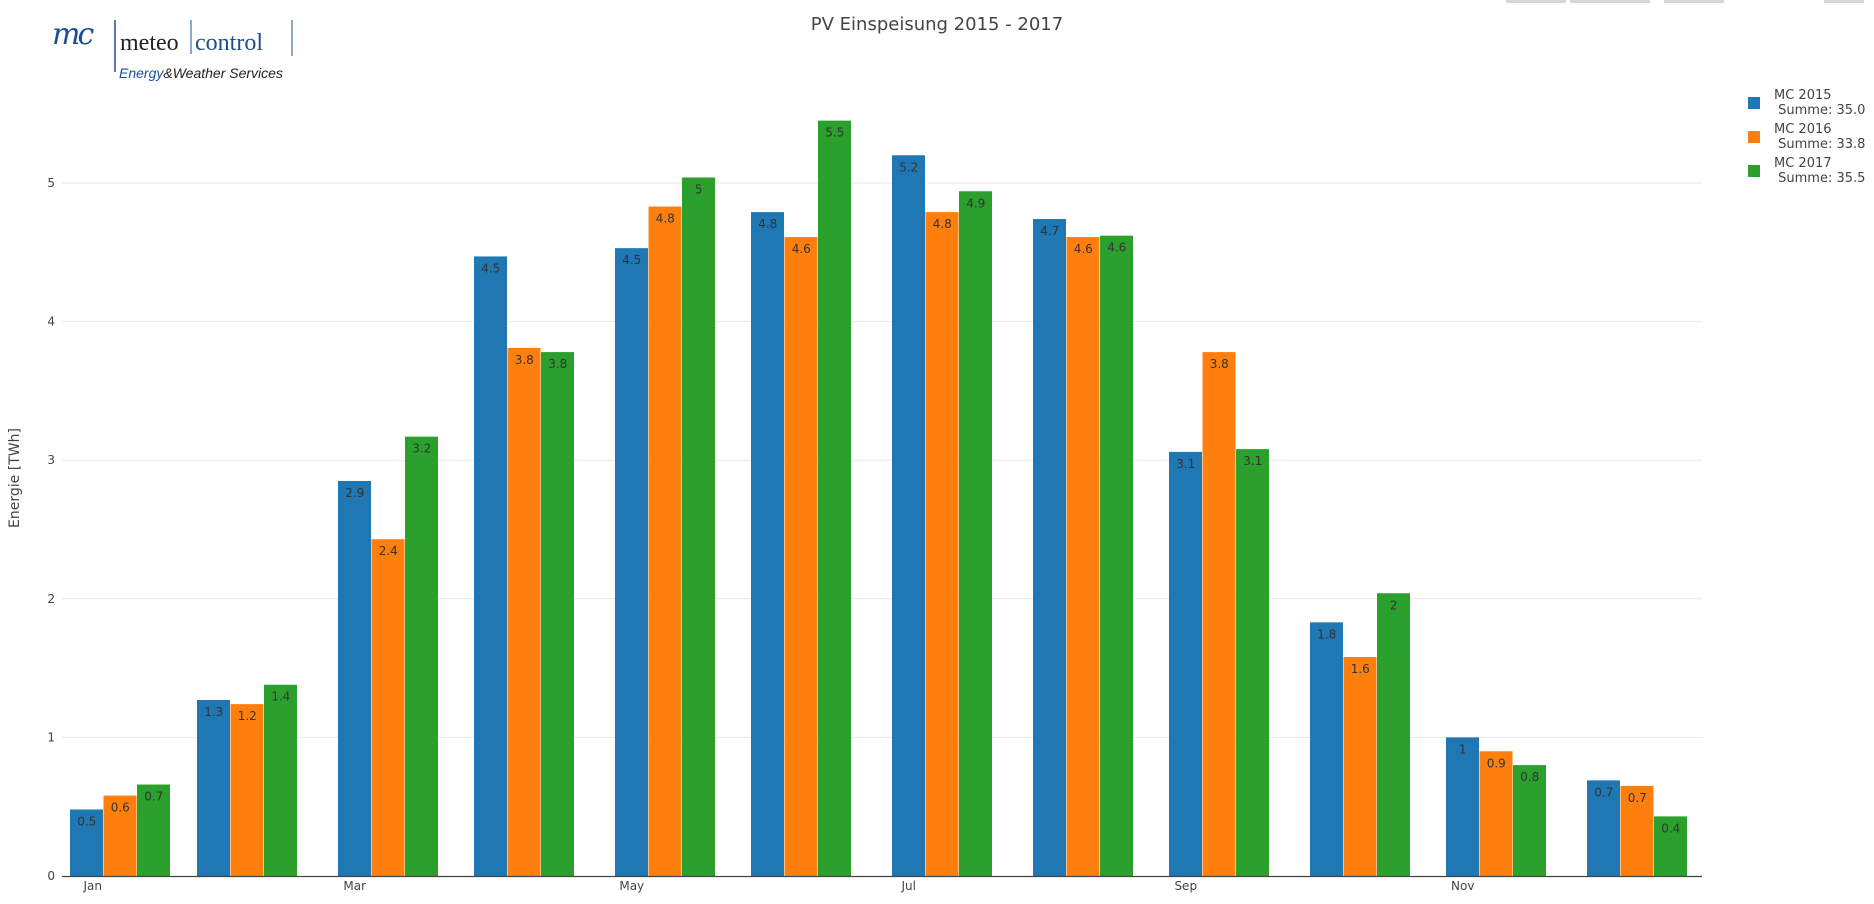 The image size is (1874, 904). I want to click on bar-mc-2017-apr, so click(557, 614).